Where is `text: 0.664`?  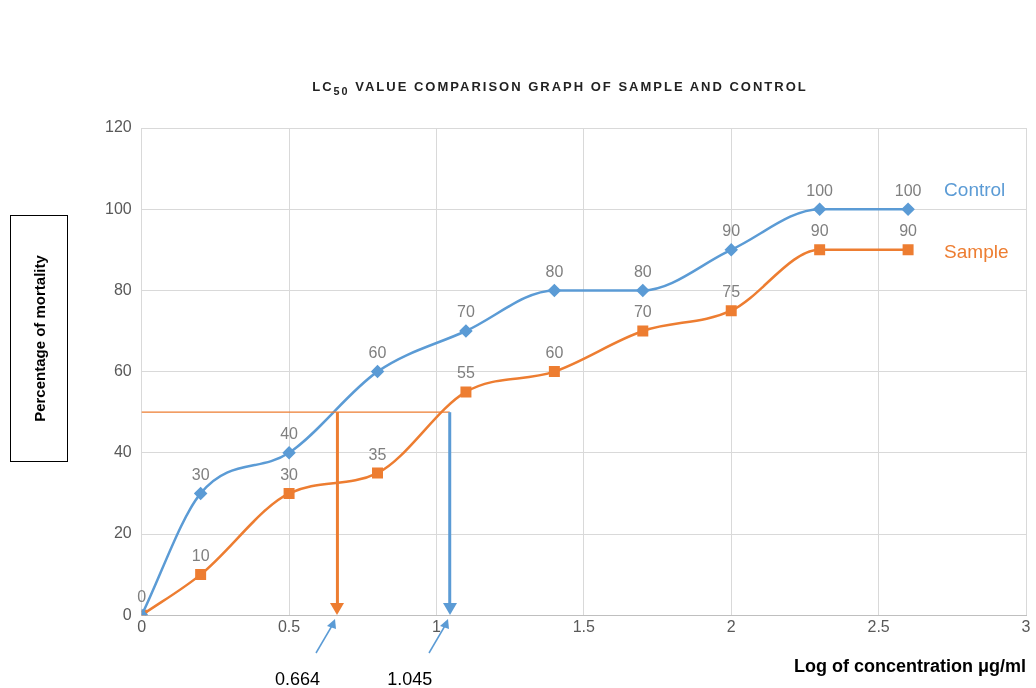
text: 0.664 is located at coordinates (297, 678).